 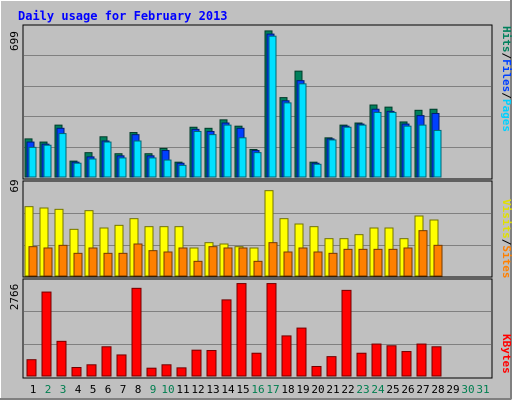 I want to click on x-tick-9: 9, so click(x=153, y=389).